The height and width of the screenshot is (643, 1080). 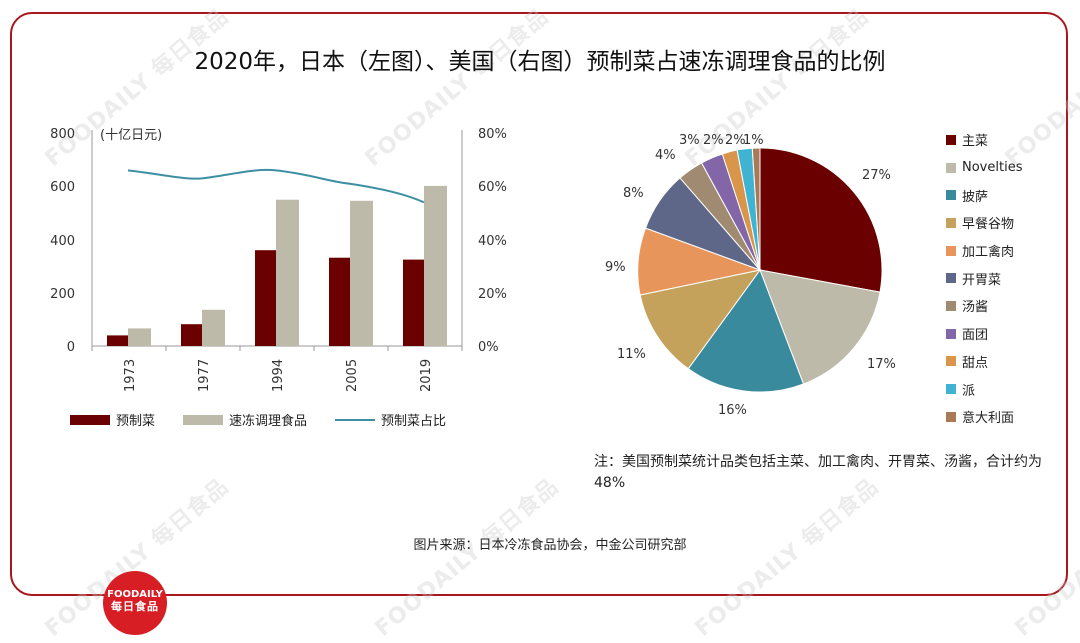 I want to click on legend-item: 意大利面, so click(x=984, y=417).